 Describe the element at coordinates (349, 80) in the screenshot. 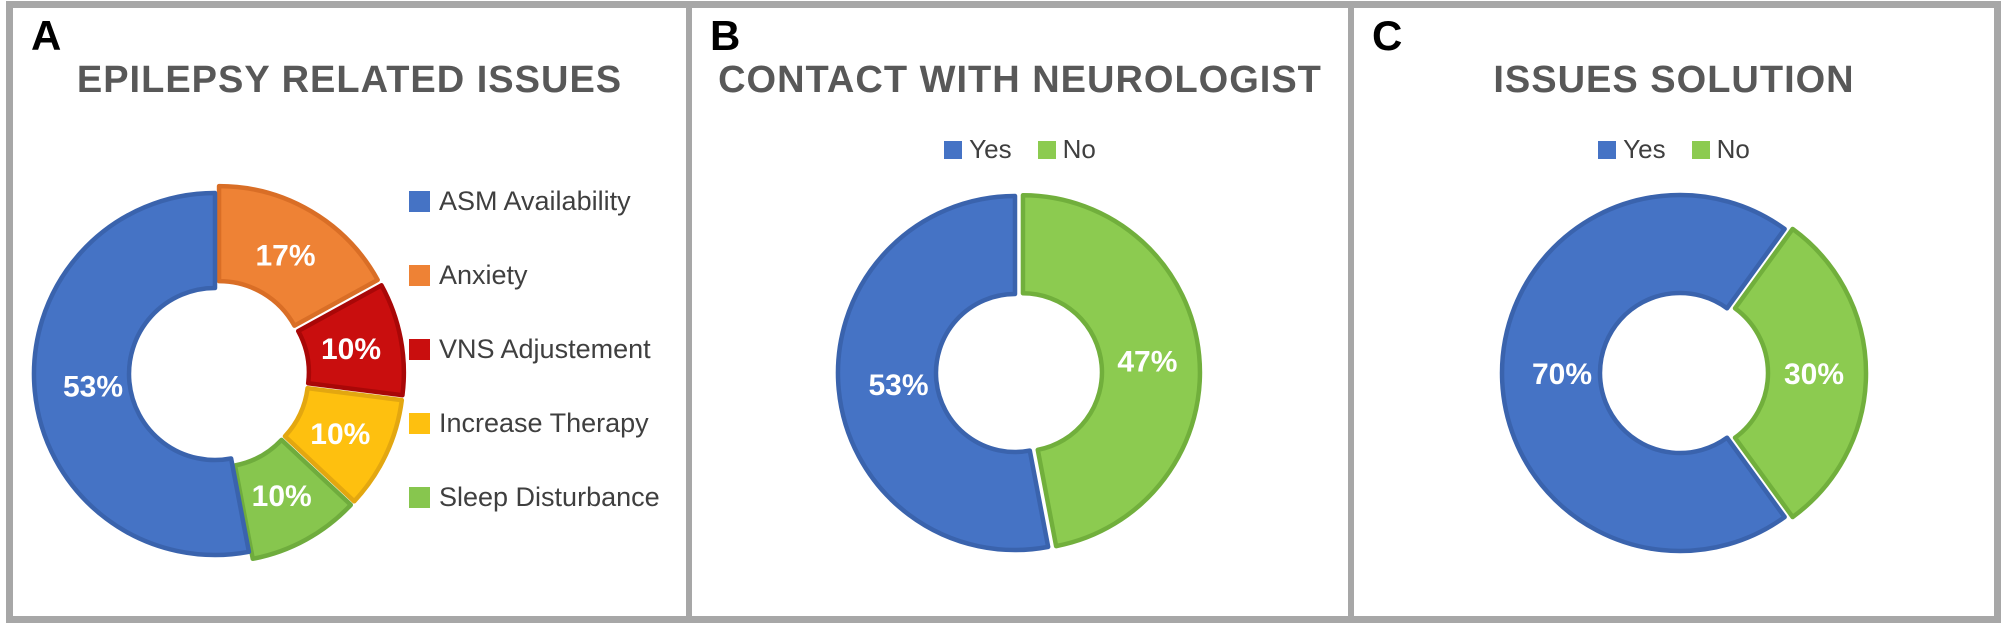

I see `panel-title-a: EPILEPSY RELATED ISSUES` at that location.